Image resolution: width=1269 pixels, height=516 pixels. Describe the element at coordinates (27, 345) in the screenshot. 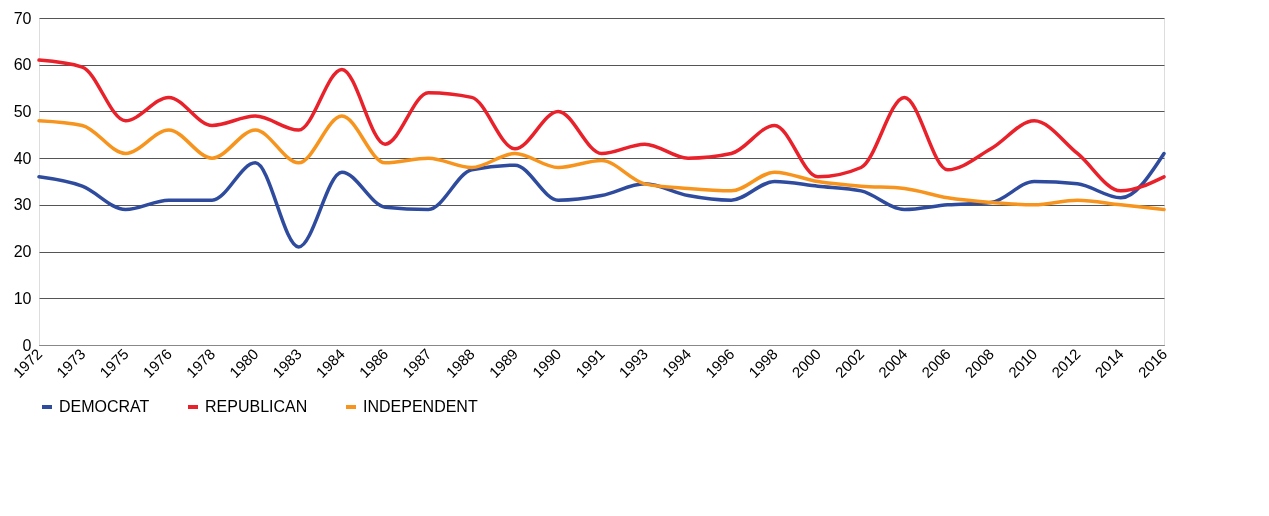

I see `y-tick-label: 0` at that location.